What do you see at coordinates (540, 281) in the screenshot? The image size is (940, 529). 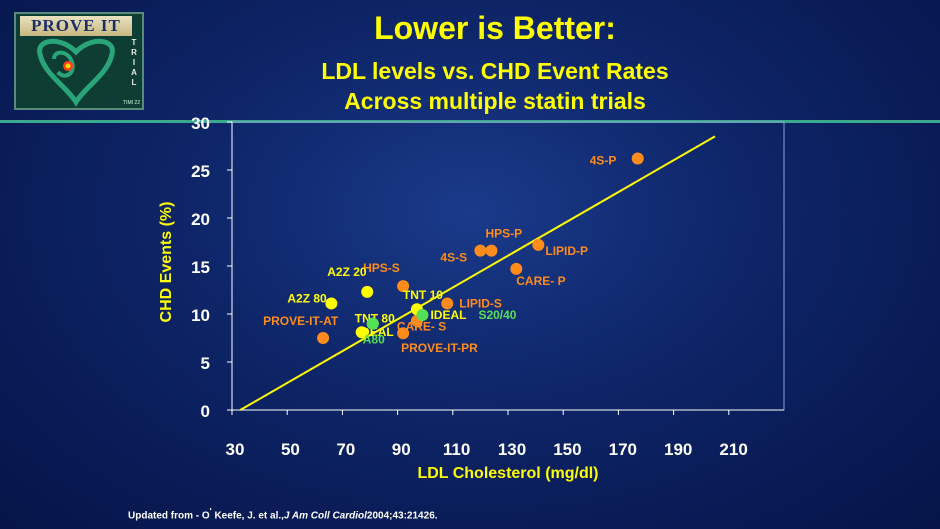 I see `data-label: CARE- P` at bounding box center [540, 281].